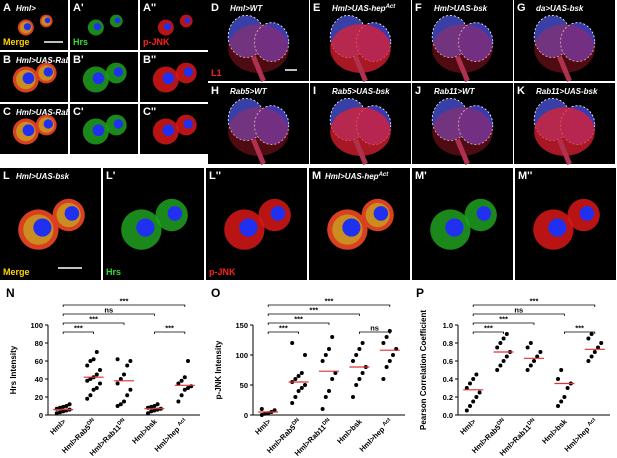 The height and width of the screenshot is (458, 617). I want to click on genotype-text: Rab11>UAS-bsk, so click(567, 91).